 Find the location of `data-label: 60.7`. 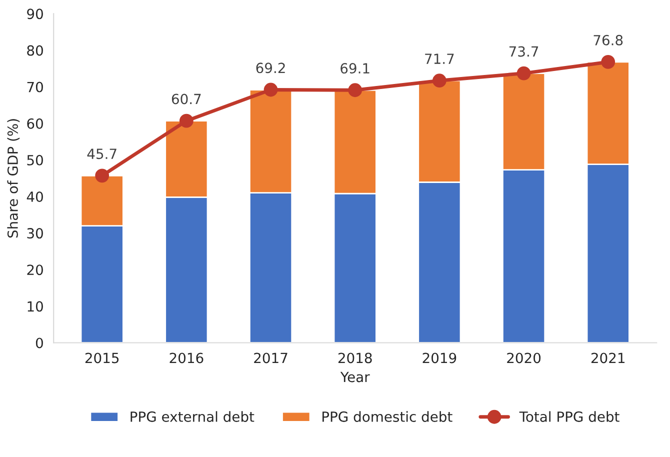

data-label: 60.7 is located at coordinates (186, 99).